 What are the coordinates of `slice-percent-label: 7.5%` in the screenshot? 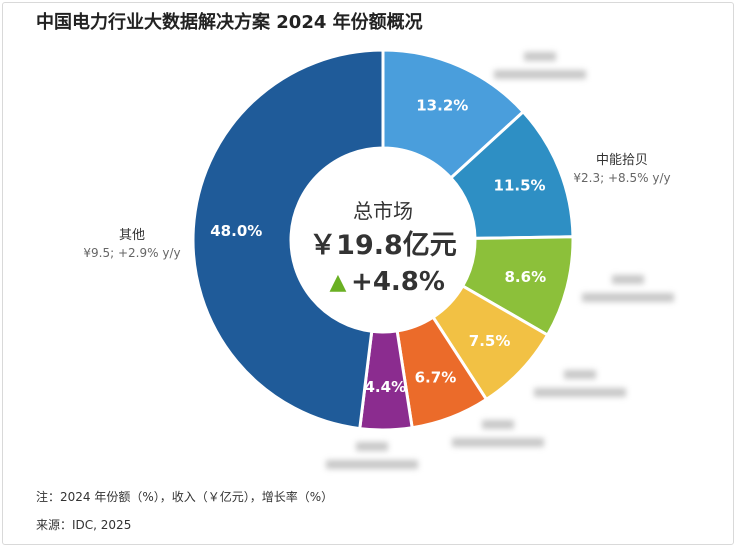 It's located at (490, 341).